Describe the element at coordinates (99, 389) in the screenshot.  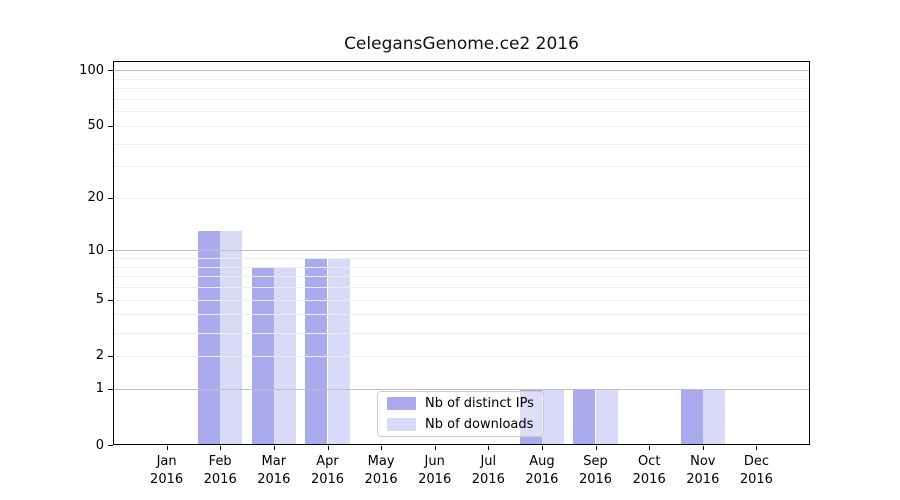
I see `y-tick-label: 1` at that location.